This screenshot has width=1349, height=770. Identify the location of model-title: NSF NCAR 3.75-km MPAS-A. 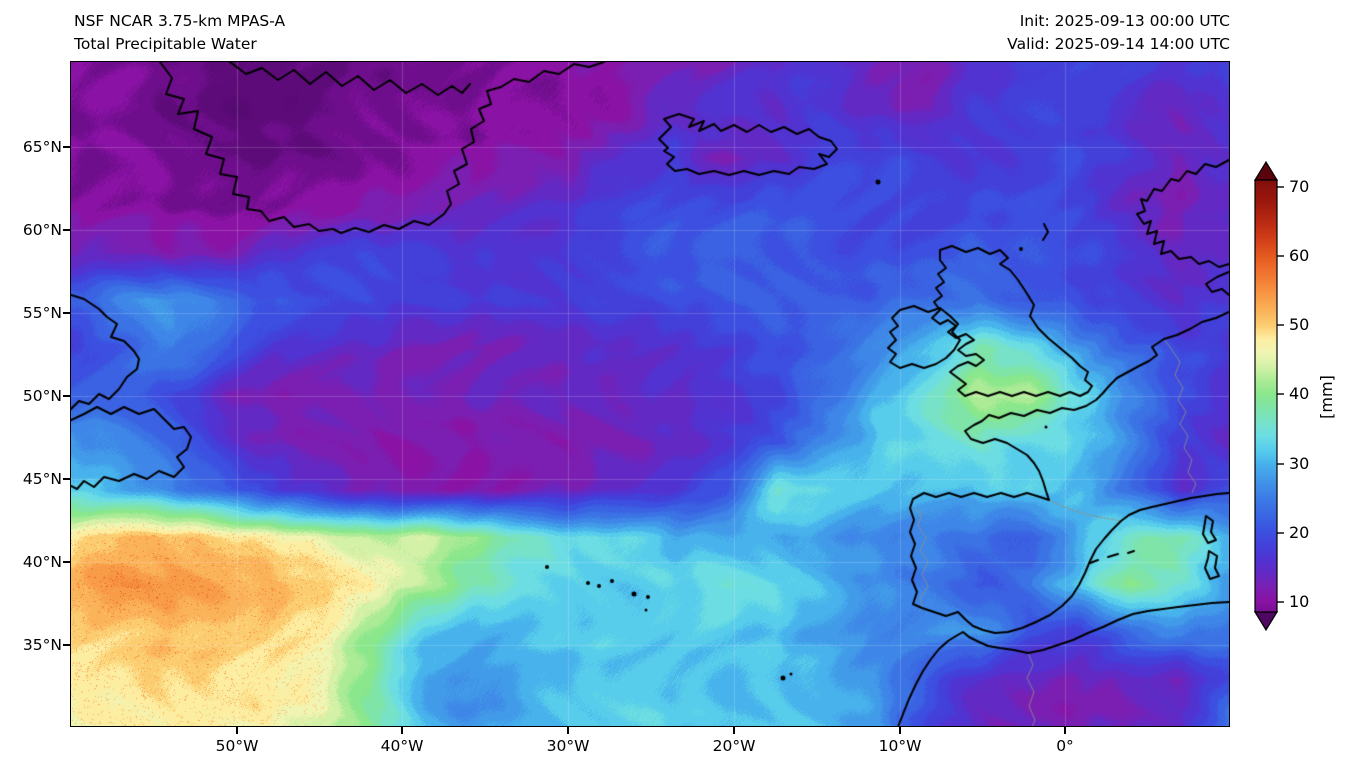
(180, 21).